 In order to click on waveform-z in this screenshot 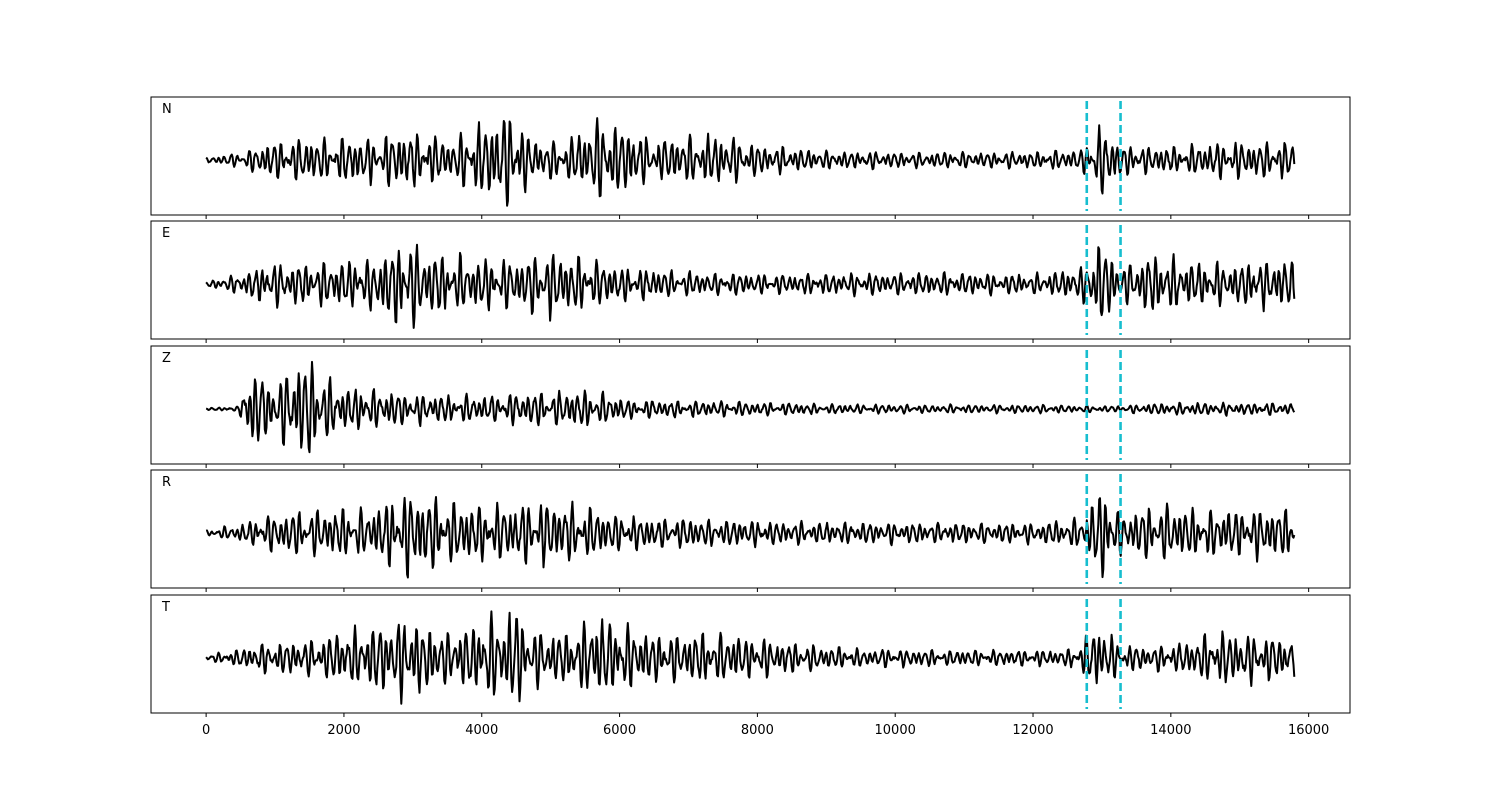, I will do `click(750, 407)`.